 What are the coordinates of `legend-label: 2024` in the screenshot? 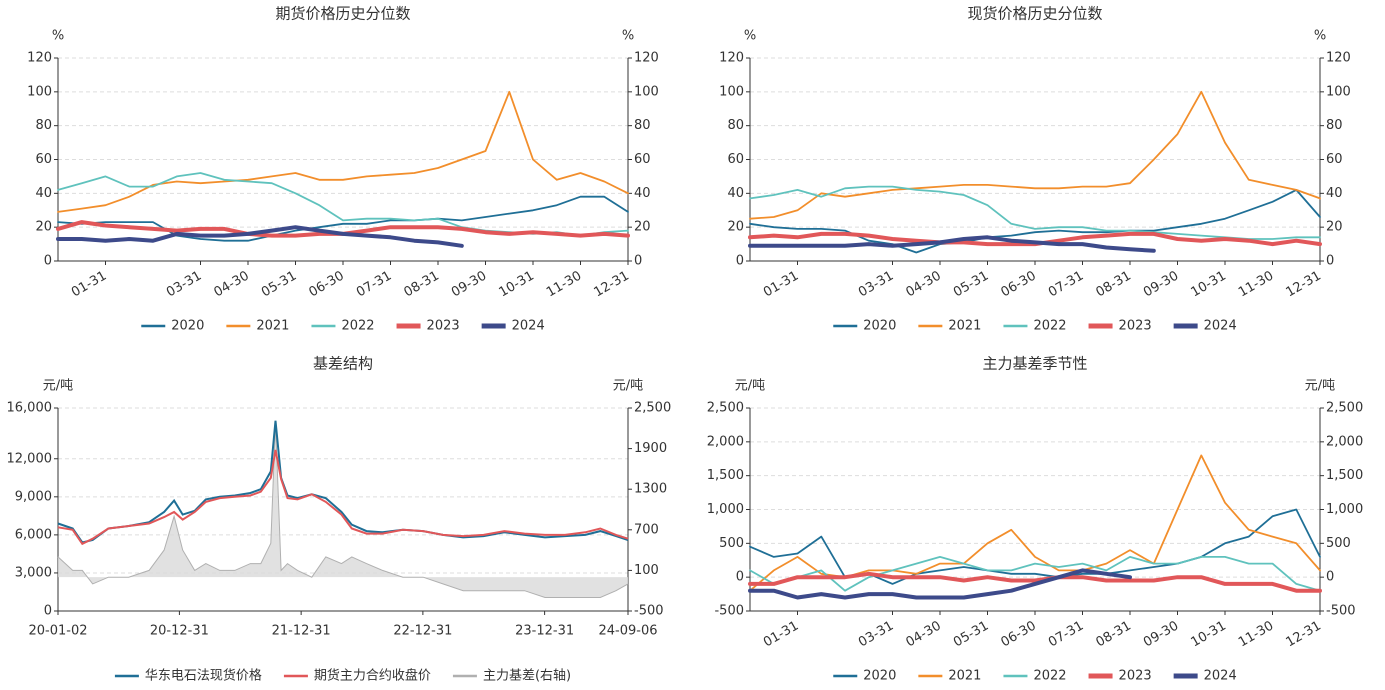 It's located at (1220, 676).